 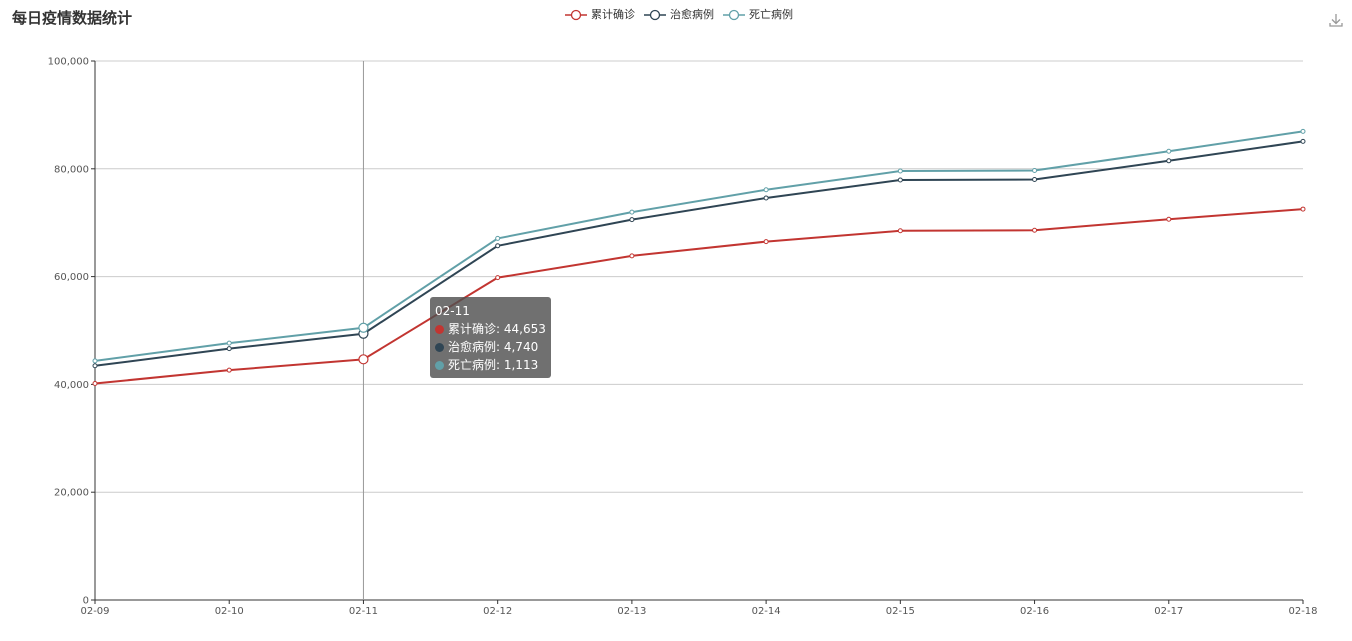 What do you see at coordinates (71, 169) in the screenshot?
I see `y-tick-label: 80,000` at bounding box center [71, 169].